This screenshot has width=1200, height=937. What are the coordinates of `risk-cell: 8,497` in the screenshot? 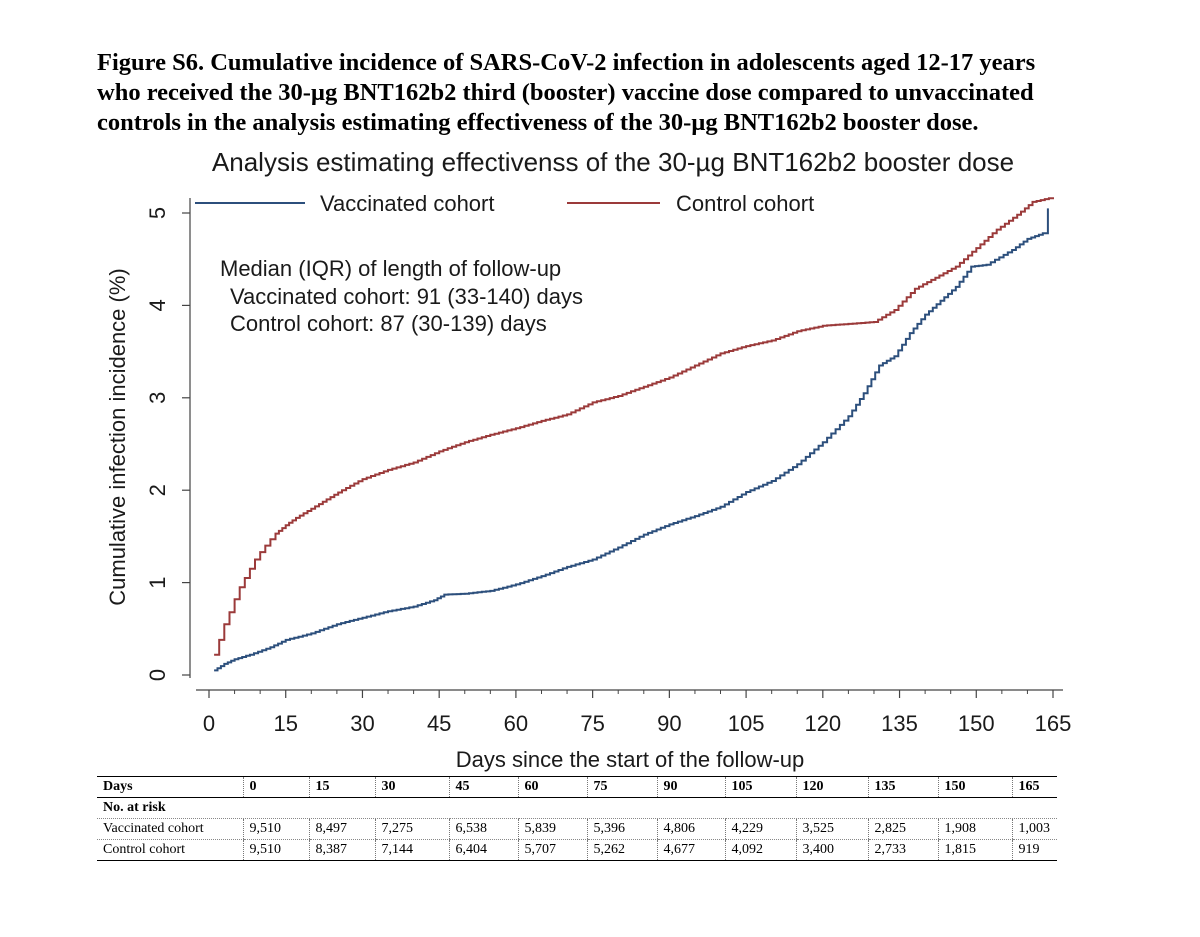 It's located at (341, 829).